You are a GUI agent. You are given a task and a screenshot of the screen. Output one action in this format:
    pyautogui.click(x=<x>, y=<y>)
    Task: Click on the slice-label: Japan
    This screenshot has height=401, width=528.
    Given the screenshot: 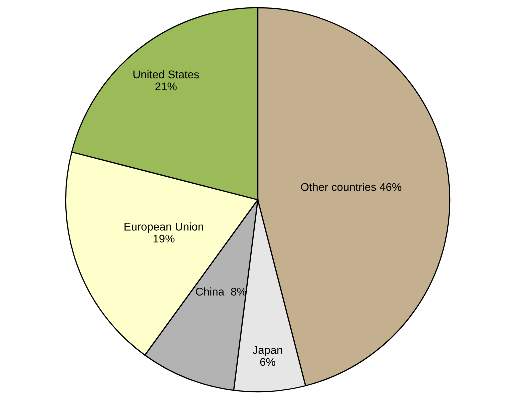 What is the action you would take?
    pyautogui.click(x=267, y=351)
    